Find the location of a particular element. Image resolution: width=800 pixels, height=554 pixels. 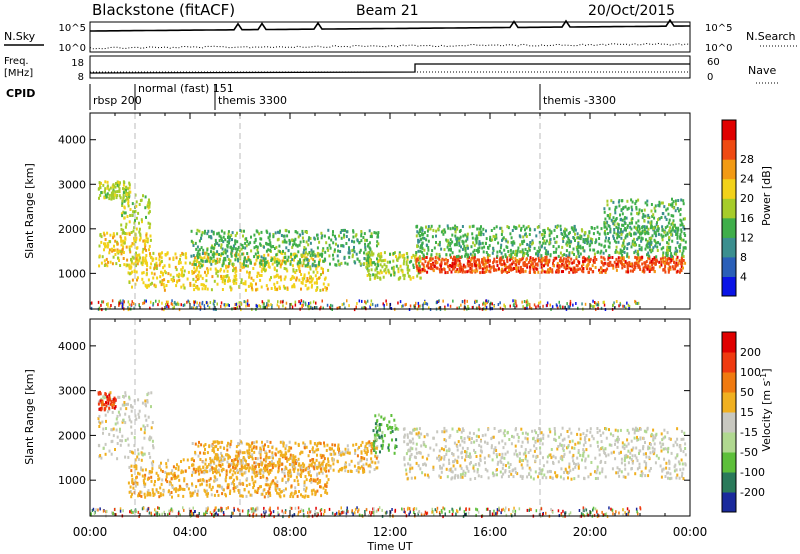

noise-search-label: N.Search is located at coordinates (771, 36).